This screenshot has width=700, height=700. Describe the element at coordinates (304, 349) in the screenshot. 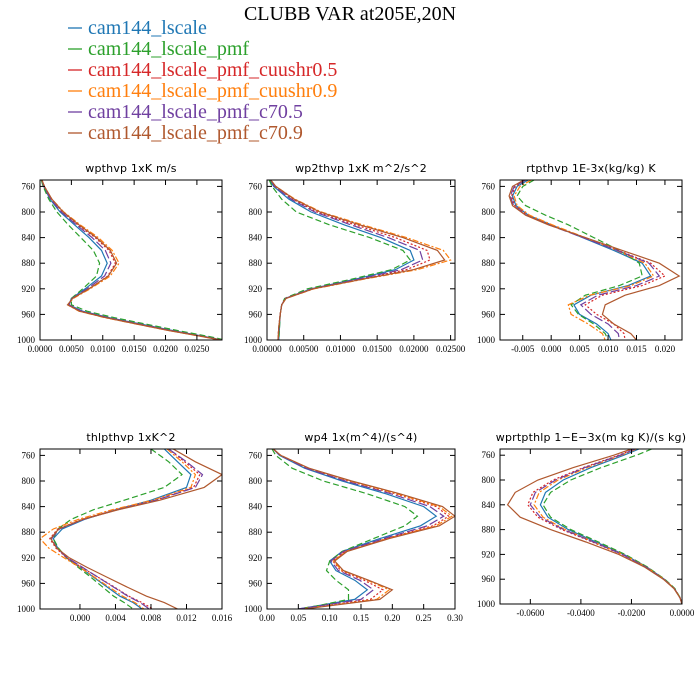

I see `x-tick-label: 0.00500` at that location.